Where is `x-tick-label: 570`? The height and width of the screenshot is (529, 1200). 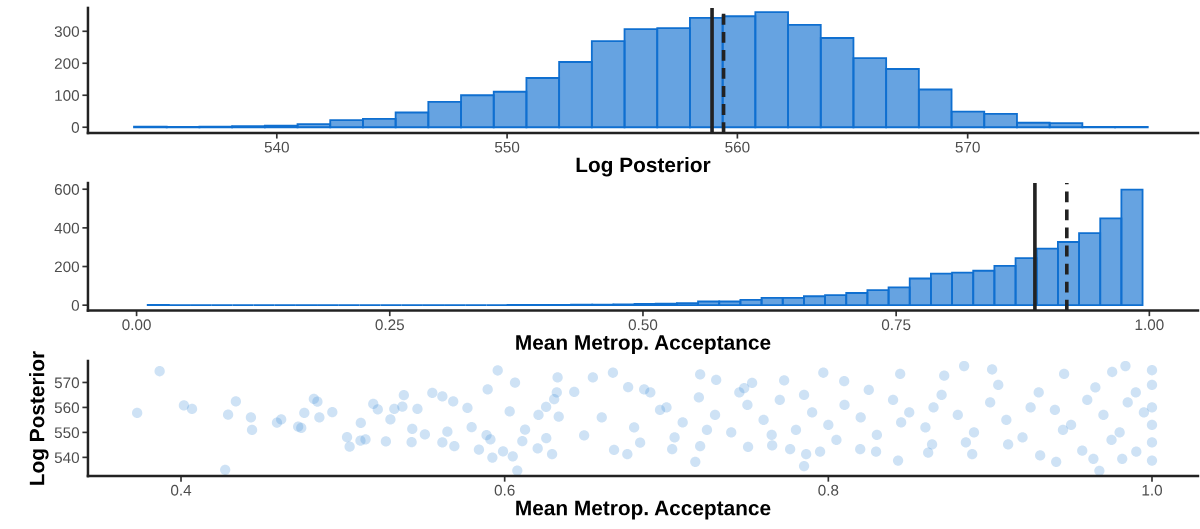
x-tick-label: 570 is located at coordinates (967, 147).